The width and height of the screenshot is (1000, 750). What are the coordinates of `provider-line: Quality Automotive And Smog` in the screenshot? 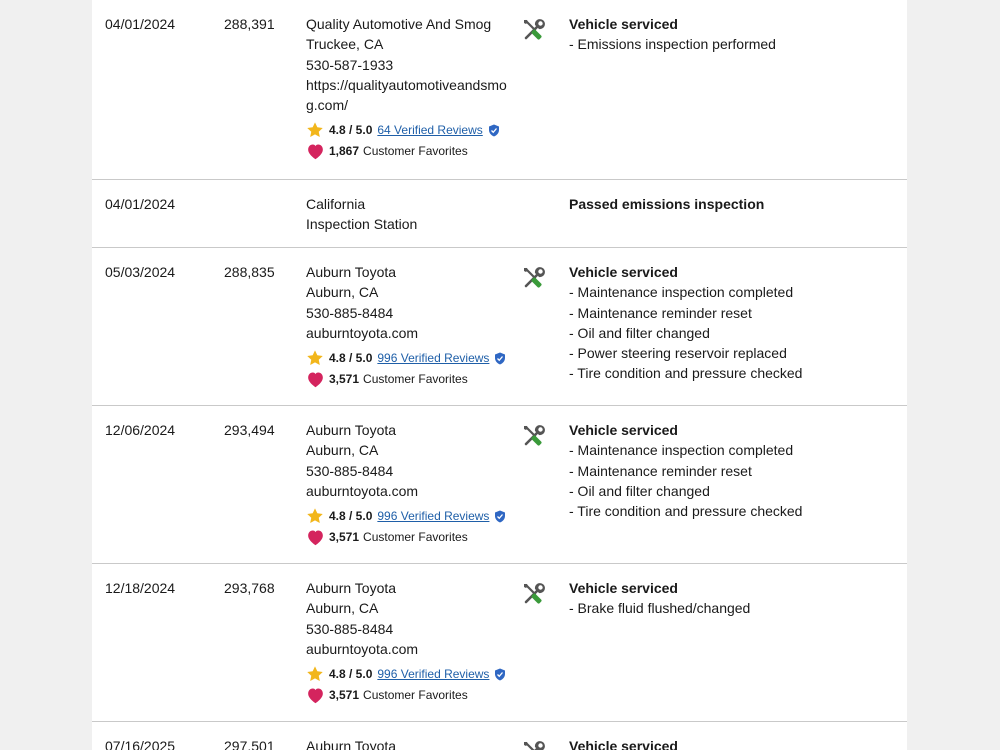 It's located at (399, 24).